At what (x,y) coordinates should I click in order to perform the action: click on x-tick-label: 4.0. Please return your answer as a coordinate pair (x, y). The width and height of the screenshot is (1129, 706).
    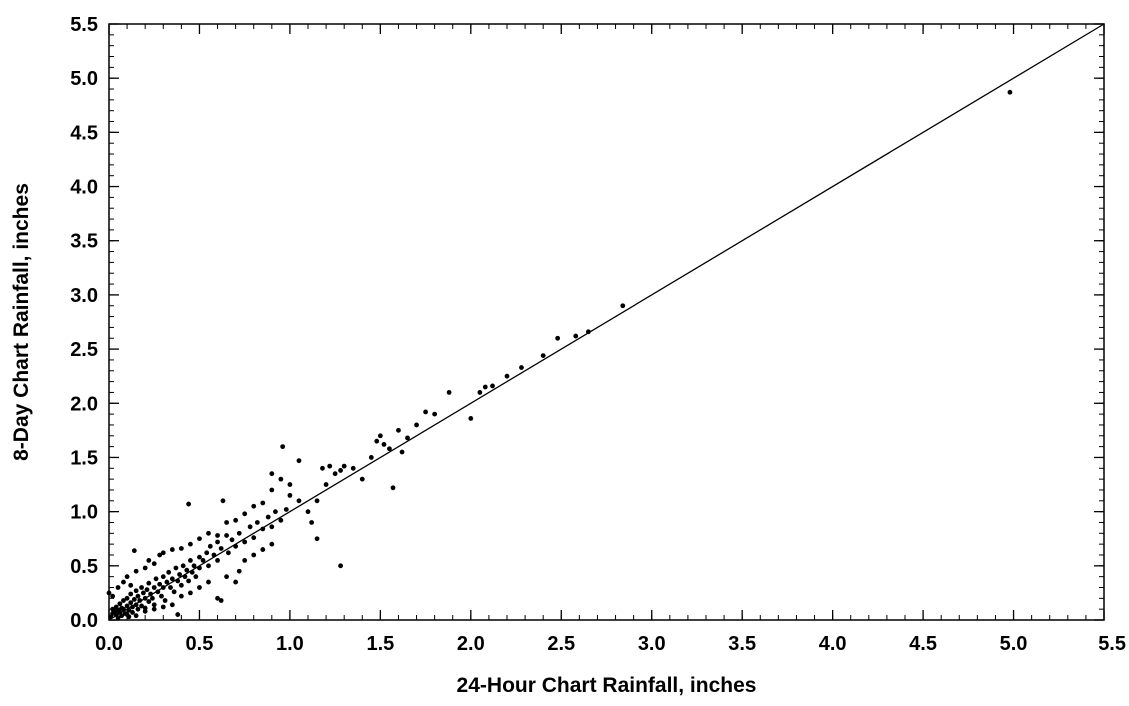
    Looking at the image, I should click on (833, 644).